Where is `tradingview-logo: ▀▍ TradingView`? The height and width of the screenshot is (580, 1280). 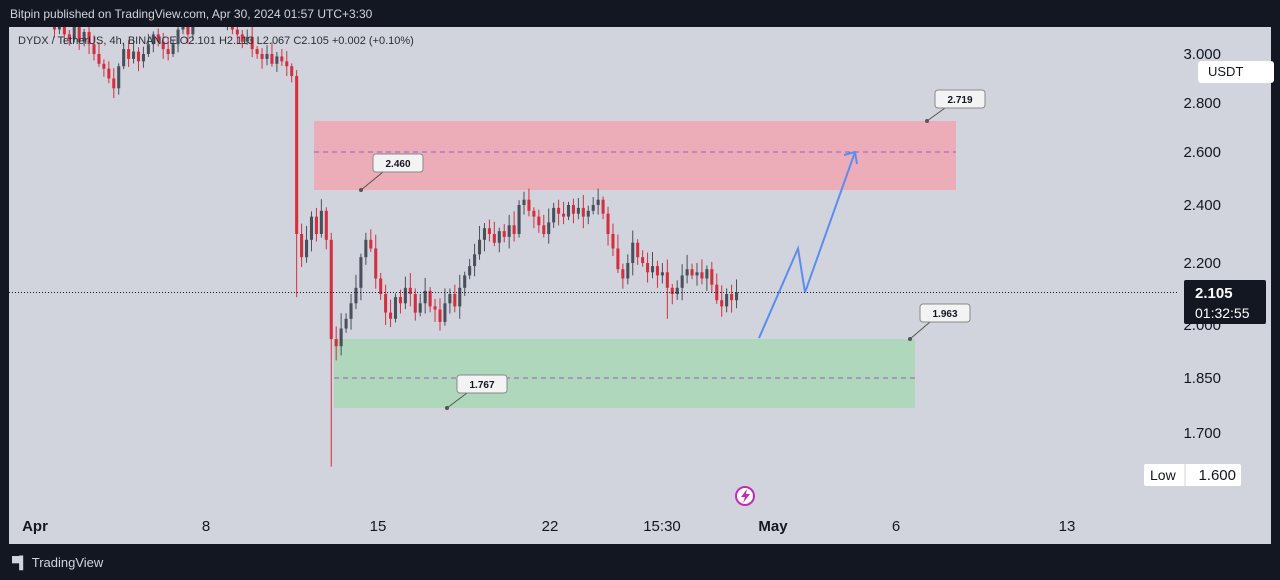
tradingview-logo: ▀▍ TradingView is located at coordinates (57, 562).